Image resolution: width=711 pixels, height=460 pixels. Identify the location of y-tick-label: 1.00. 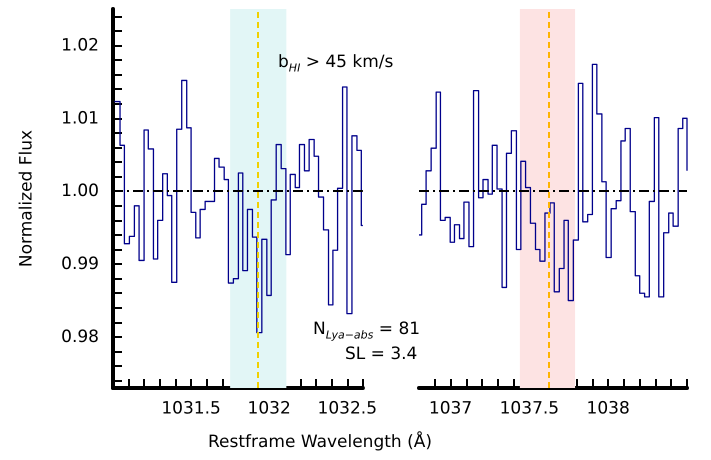
(80, 191).